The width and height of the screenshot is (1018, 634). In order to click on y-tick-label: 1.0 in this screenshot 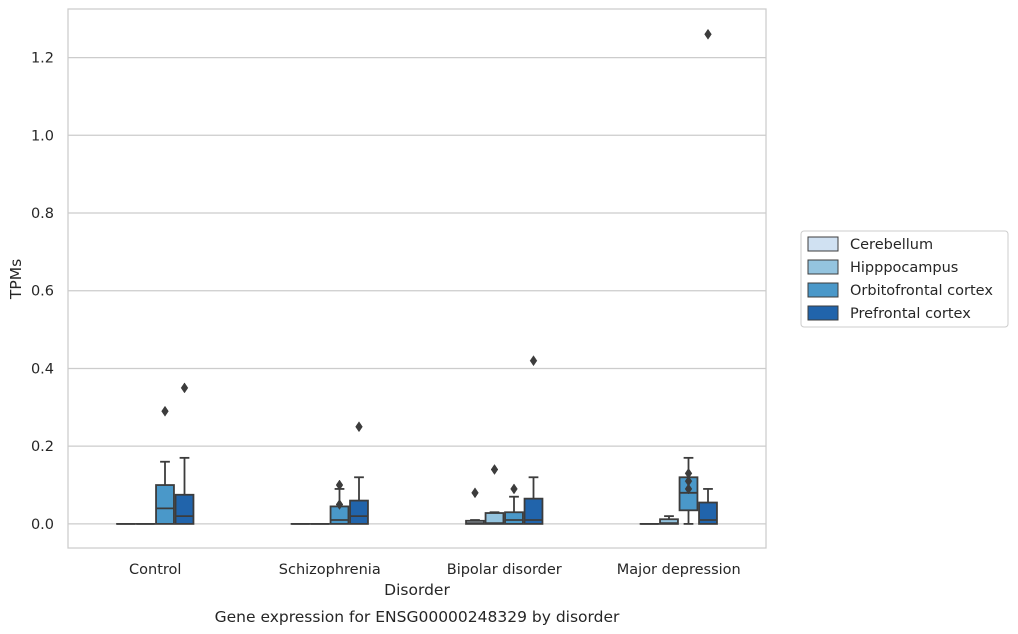, I will do `click(42, 136)`.